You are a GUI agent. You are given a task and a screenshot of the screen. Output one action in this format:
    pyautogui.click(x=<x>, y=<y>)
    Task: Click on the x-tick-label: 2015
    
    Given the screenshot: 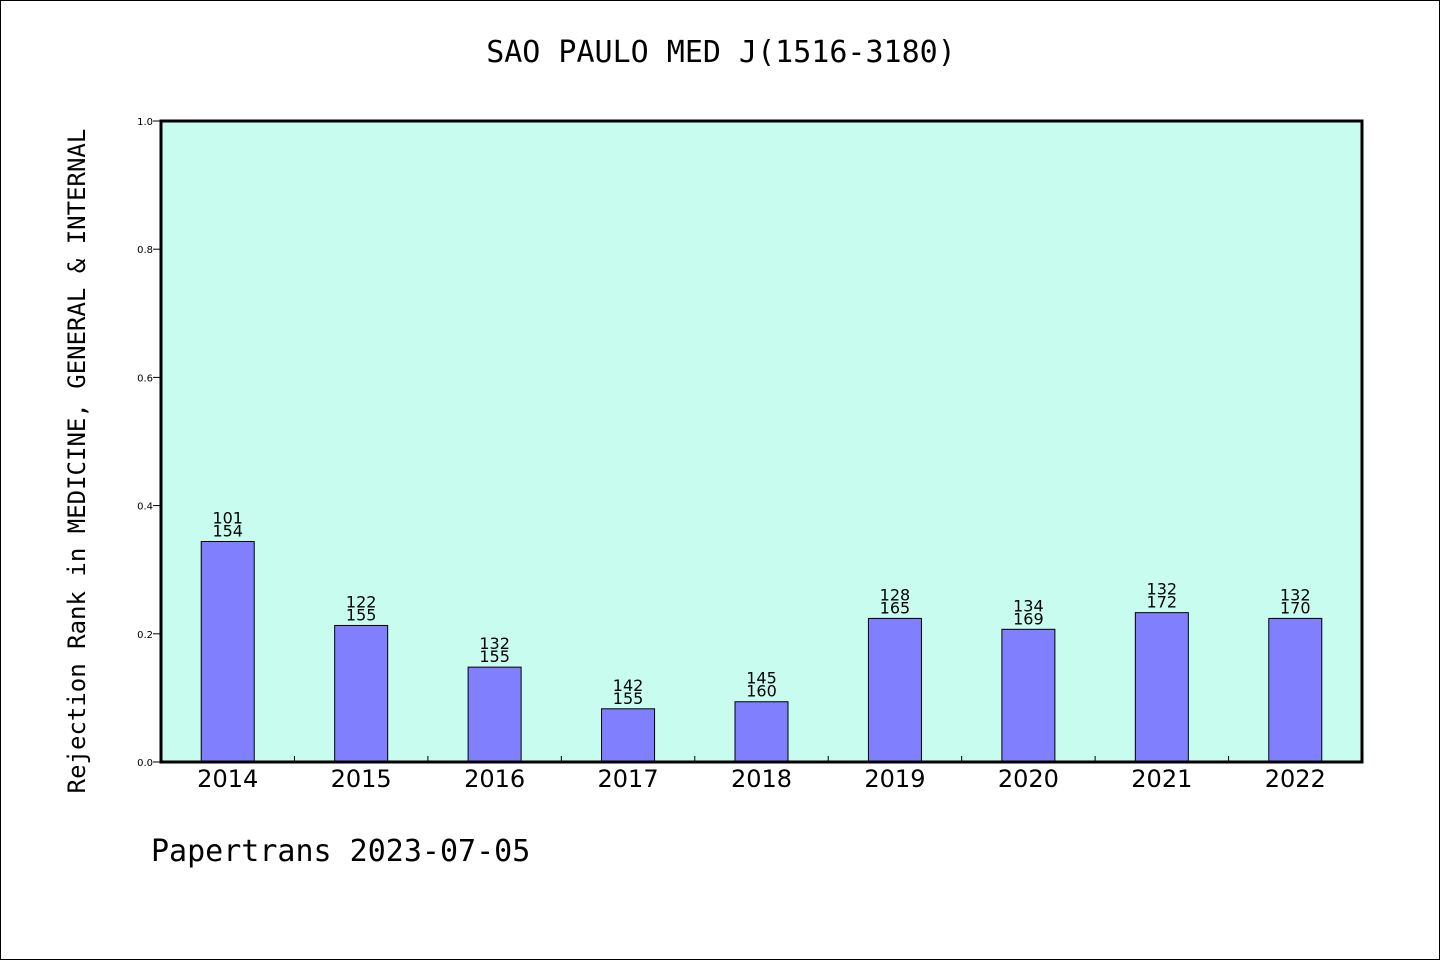 What is the action you would take?
    pyautogui.click(x=361, y=779)
    